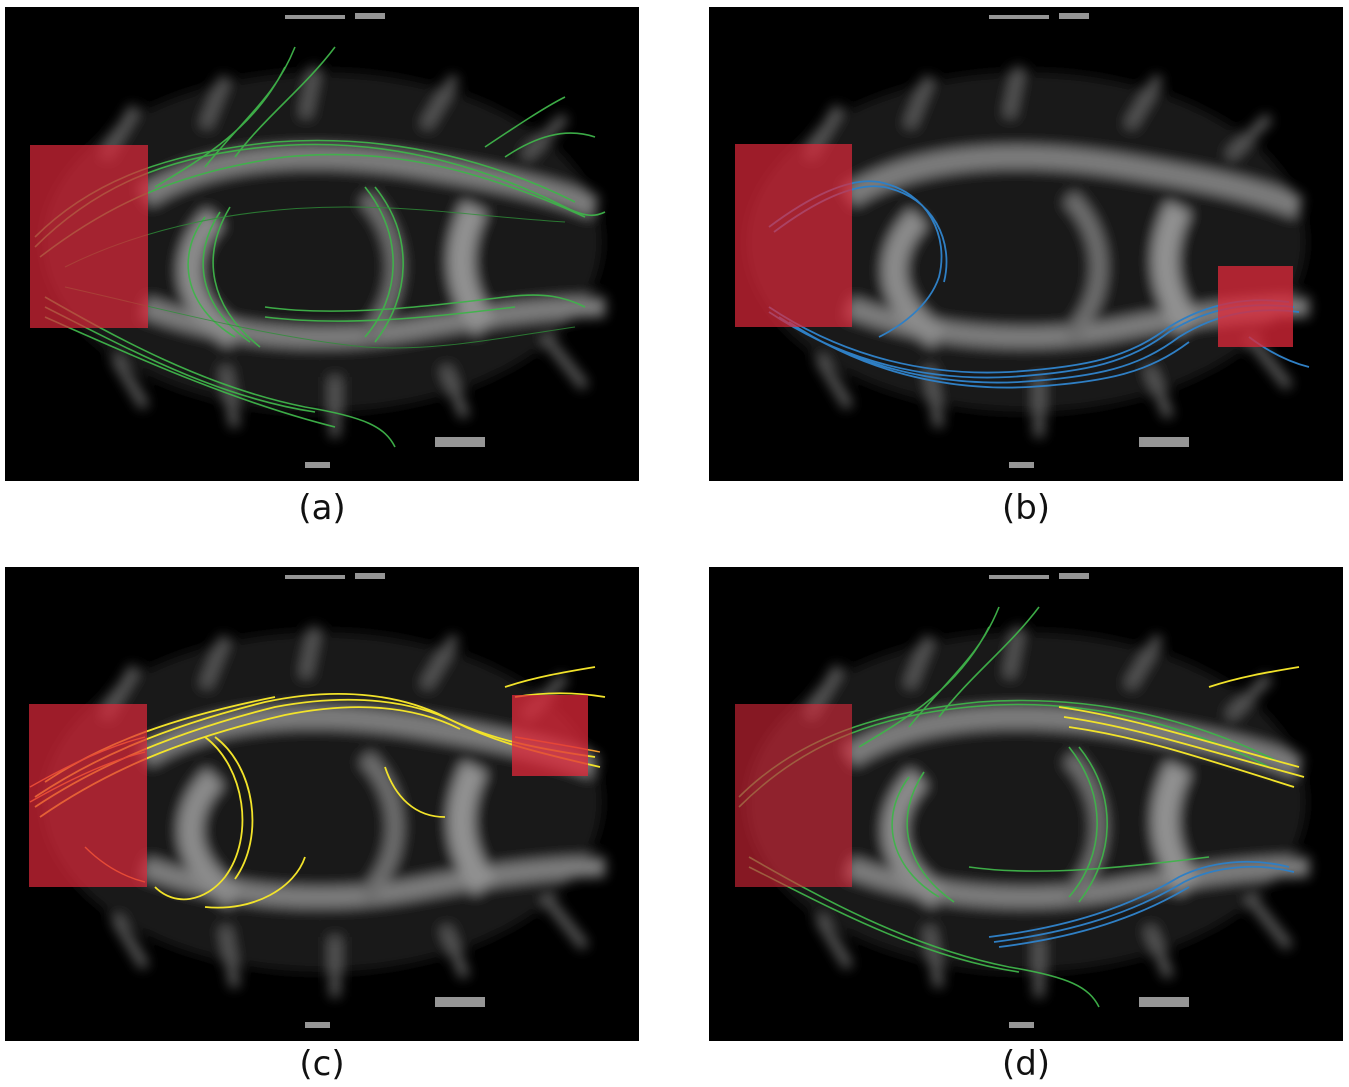  What do you see at coordinates (322, 1064) in the screenshot?
I see `panel-c-caption: (c)` at bounding box center [322, 1064].